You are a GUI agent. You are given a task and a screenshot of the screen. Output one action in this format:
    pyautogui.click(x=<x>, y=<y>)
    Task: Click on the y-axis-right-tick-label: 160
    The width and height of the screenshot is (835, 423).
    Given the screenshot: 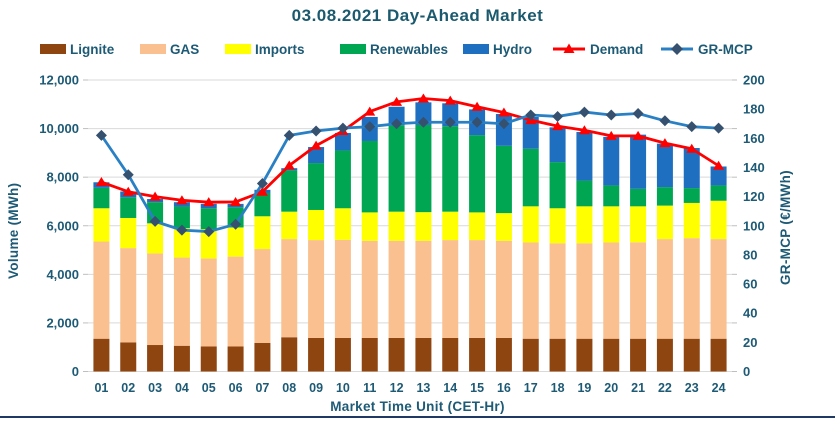 What is the action you would take?
    pyautogui.click(x=754, y=138)
    